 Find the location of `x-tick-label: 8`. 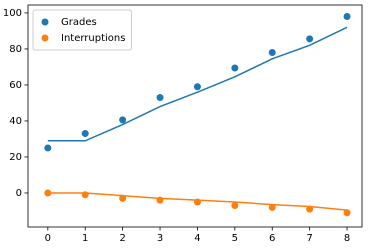

x-tick-label: 8 is located at coordinates (347, 238).